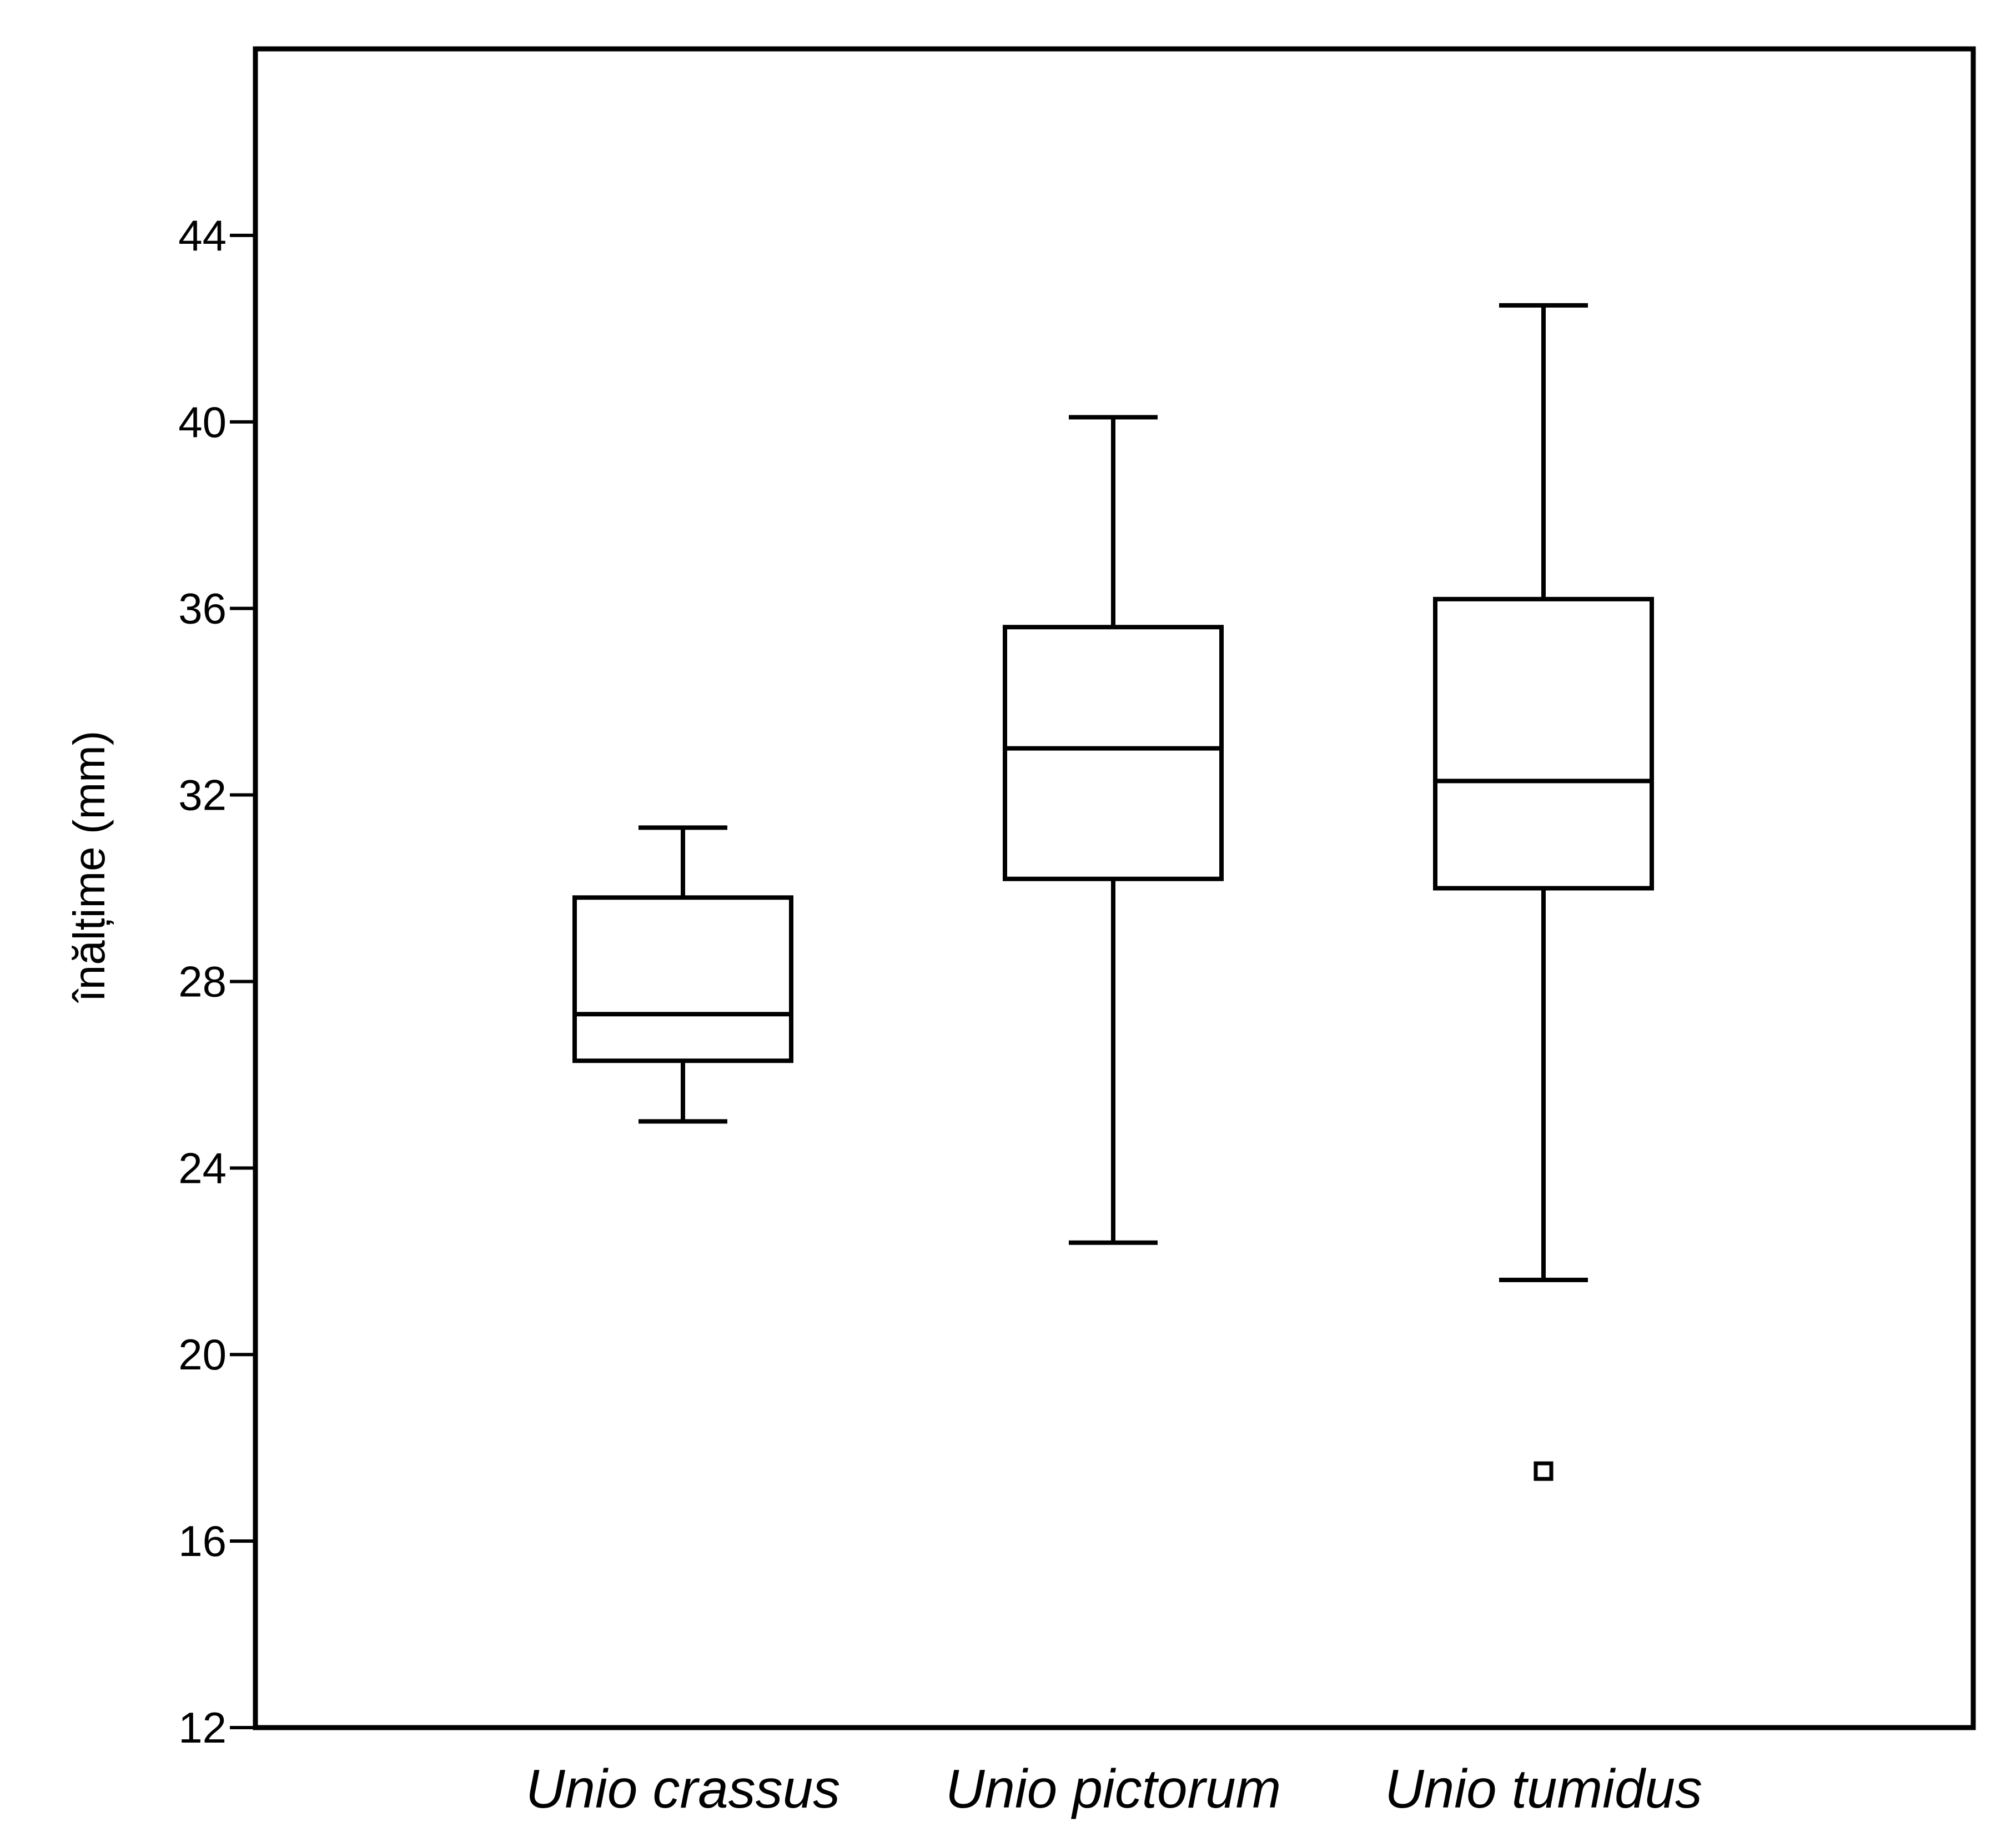  I want to click on y-tick-label: 36, so click(202, 608).